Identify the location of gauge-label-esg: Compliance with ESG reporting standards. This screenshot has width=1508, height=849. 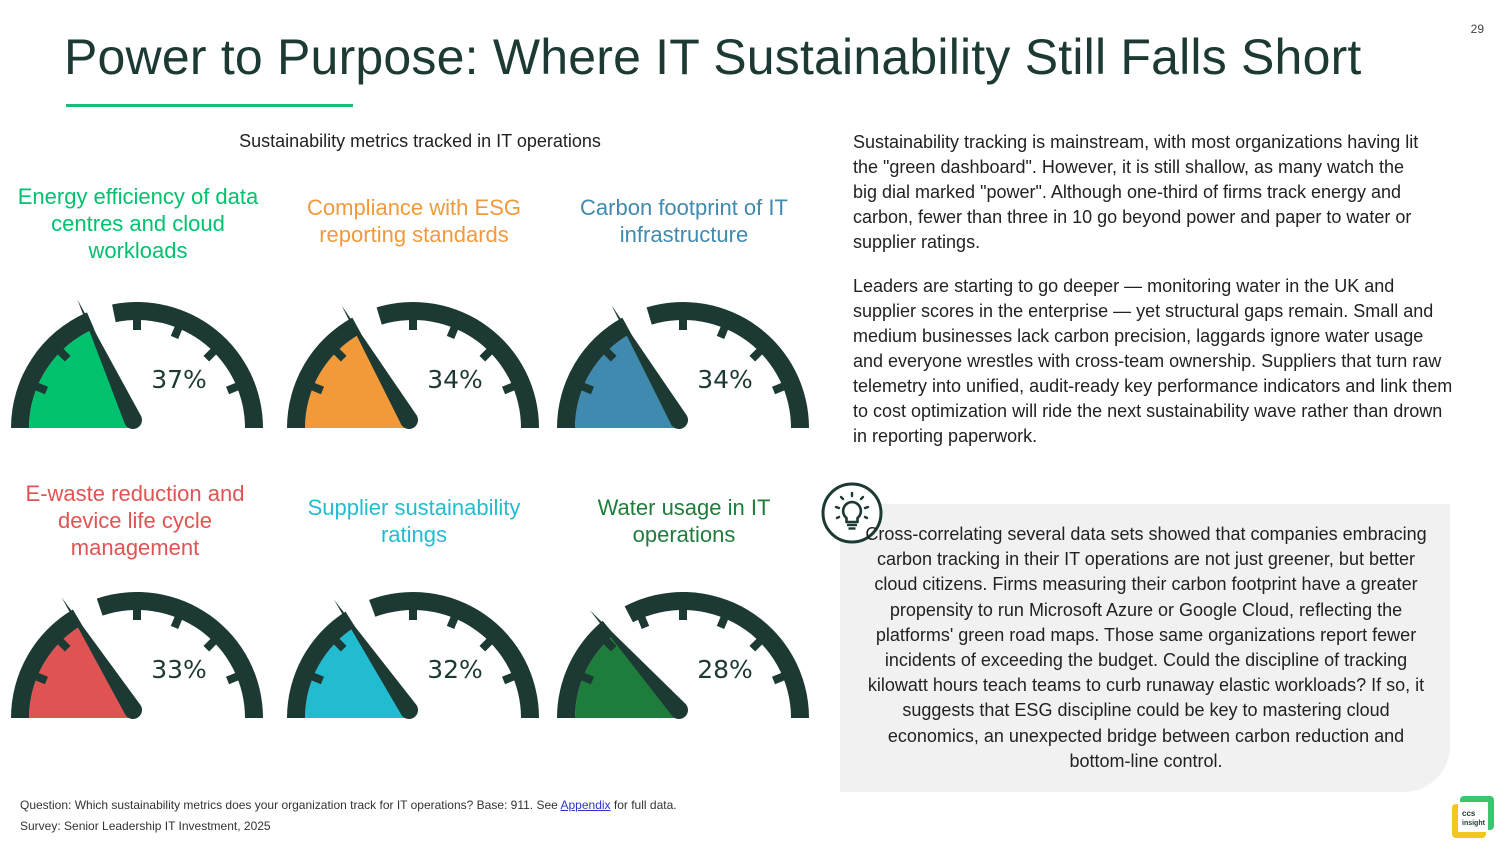
(414, 221).